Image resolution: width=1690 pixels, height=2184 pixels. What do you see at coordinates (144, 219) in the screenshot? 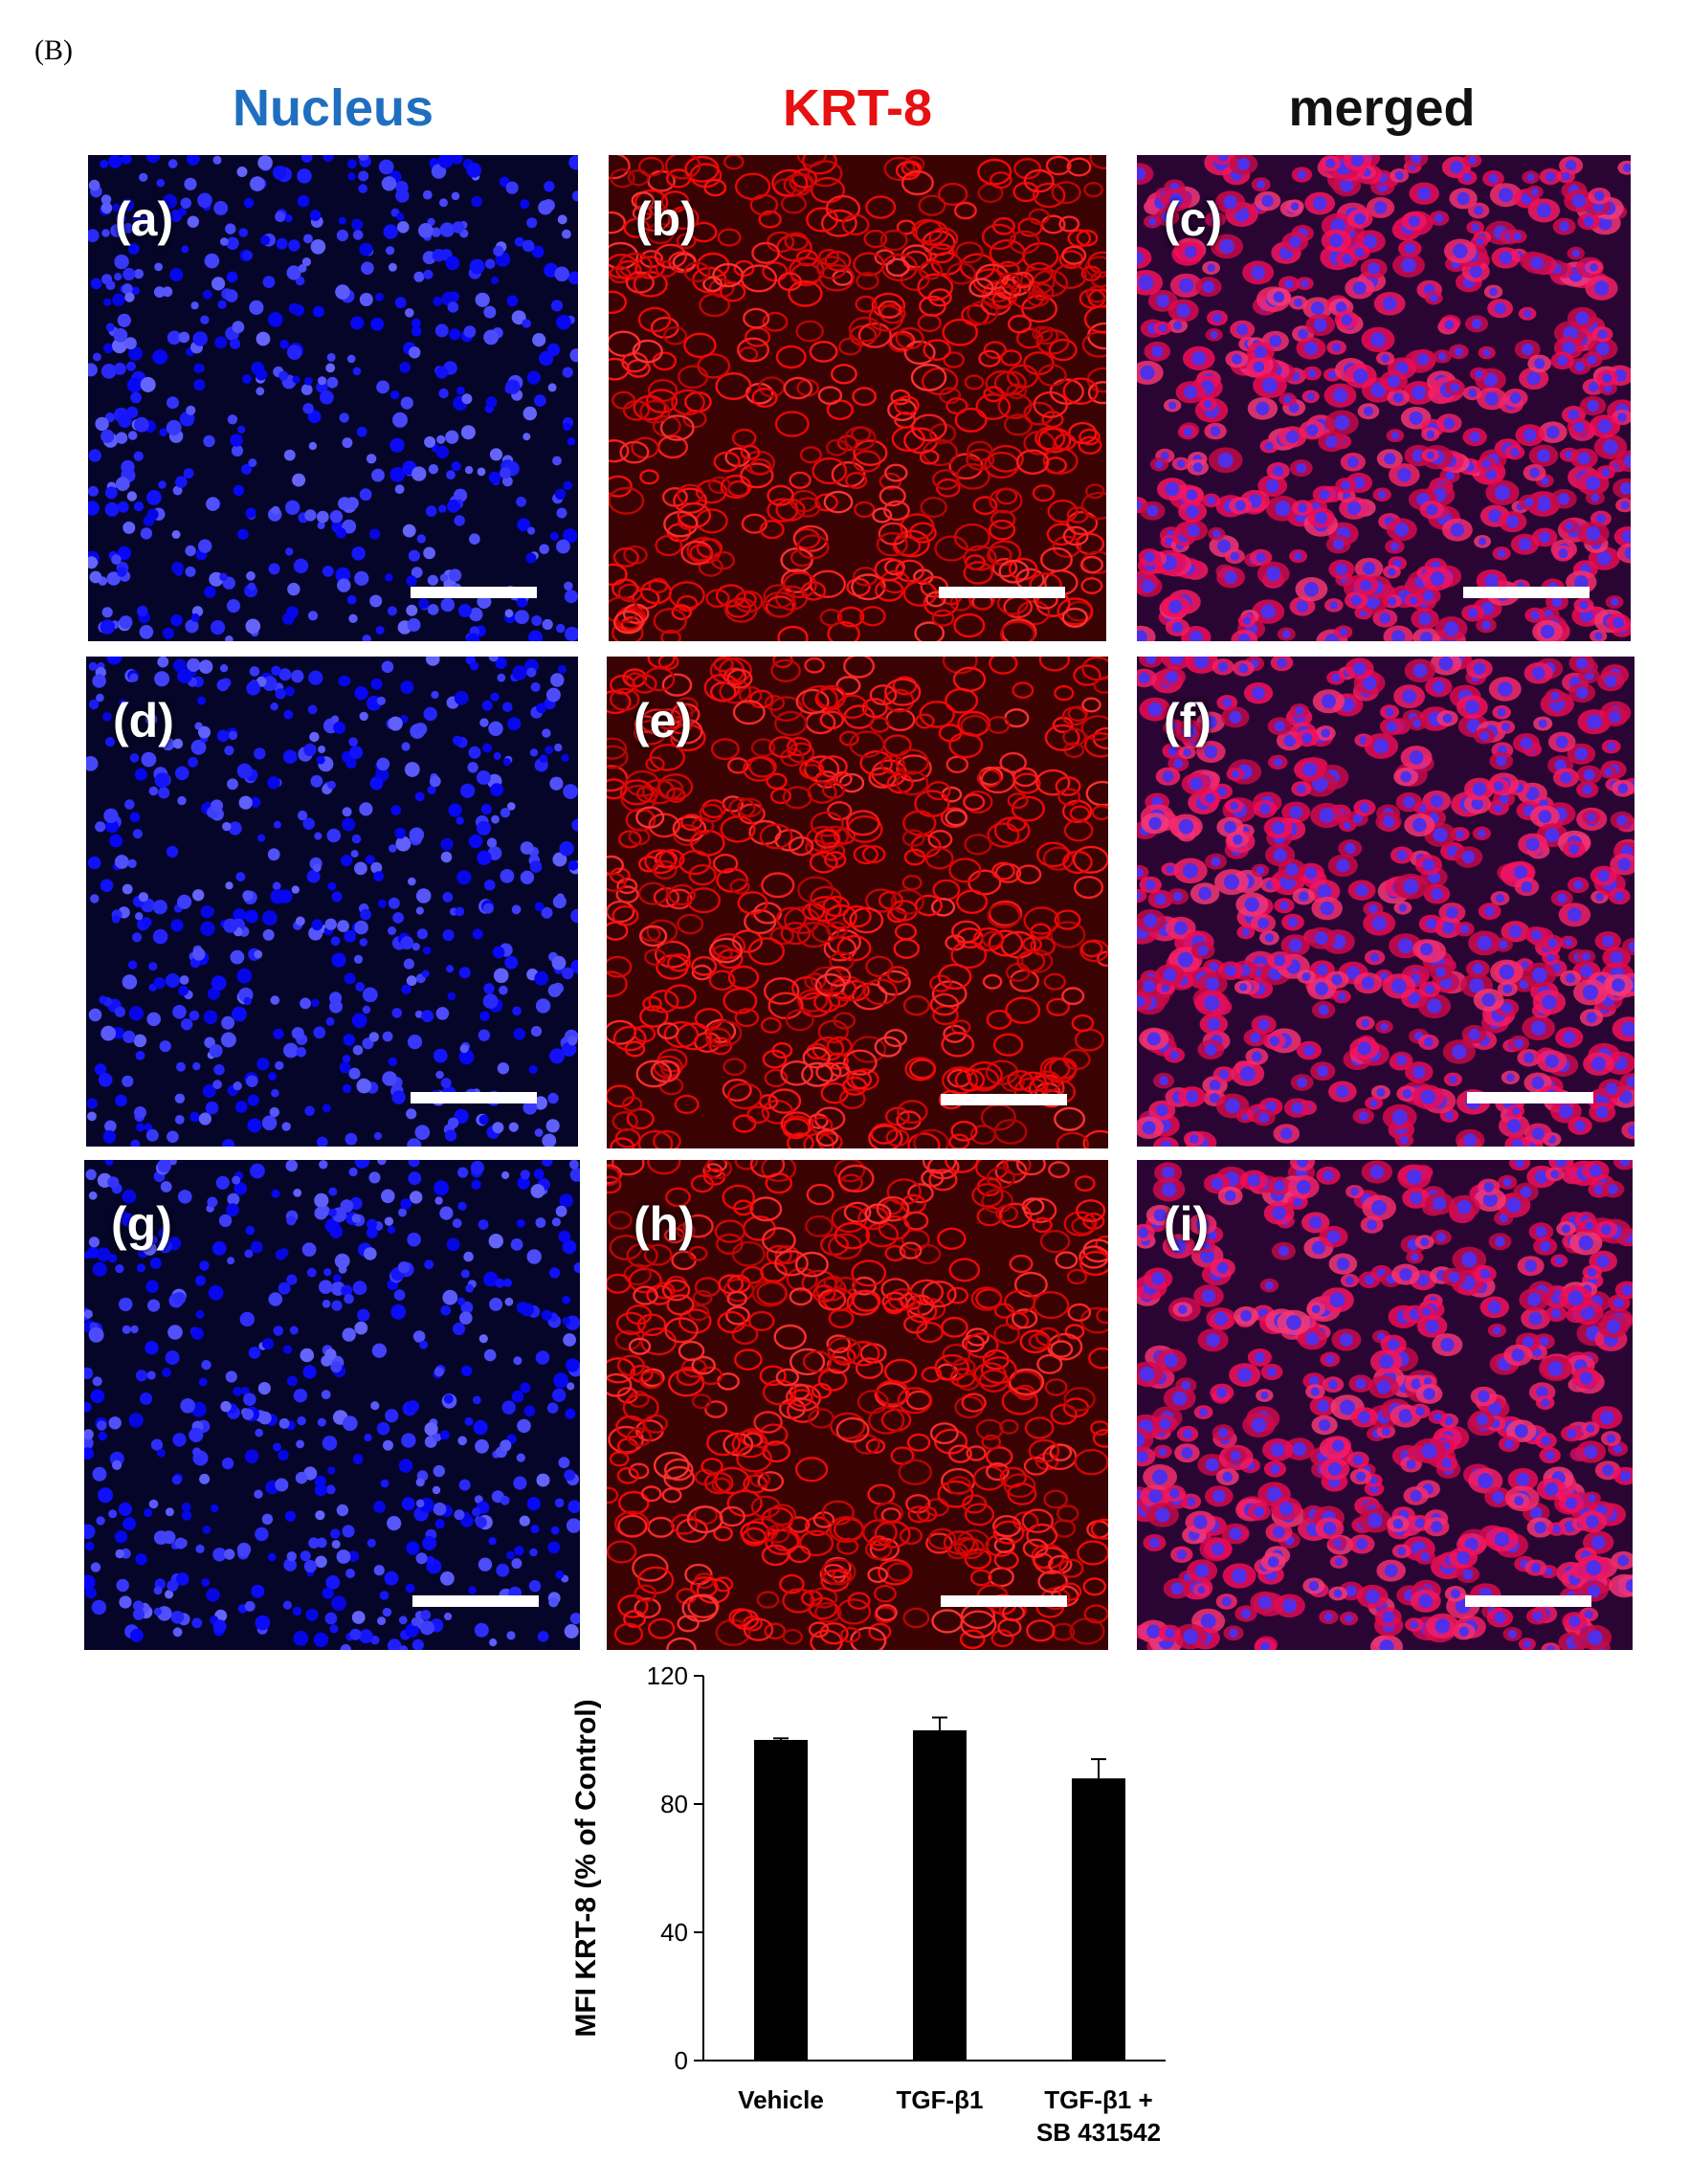
I see `panel-letter: (a)` at bounding box center [144, 219].